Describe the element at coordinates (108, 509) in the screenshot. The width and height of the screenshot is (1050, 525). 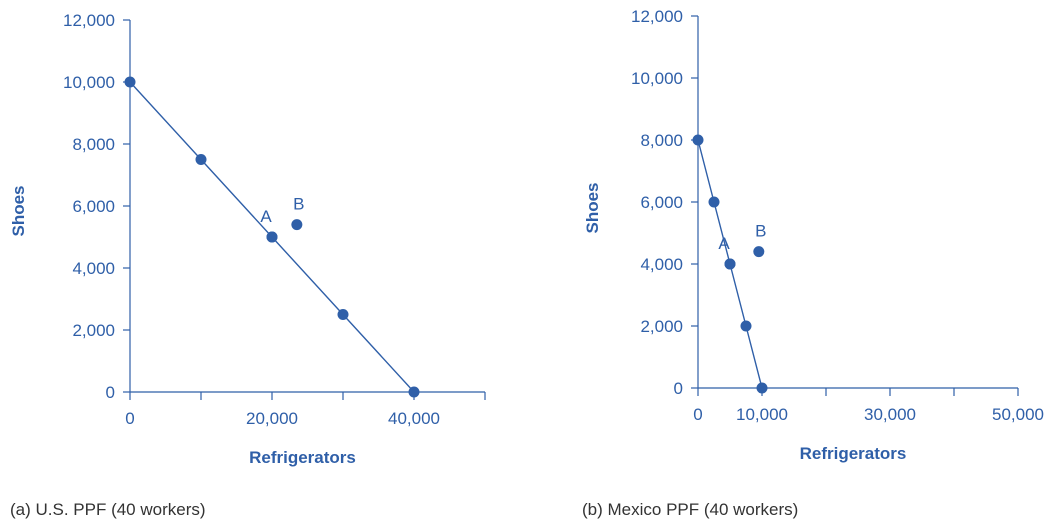
I see `us-ppf-caption: (a) U.S. PPF (40 workers)` at that location.